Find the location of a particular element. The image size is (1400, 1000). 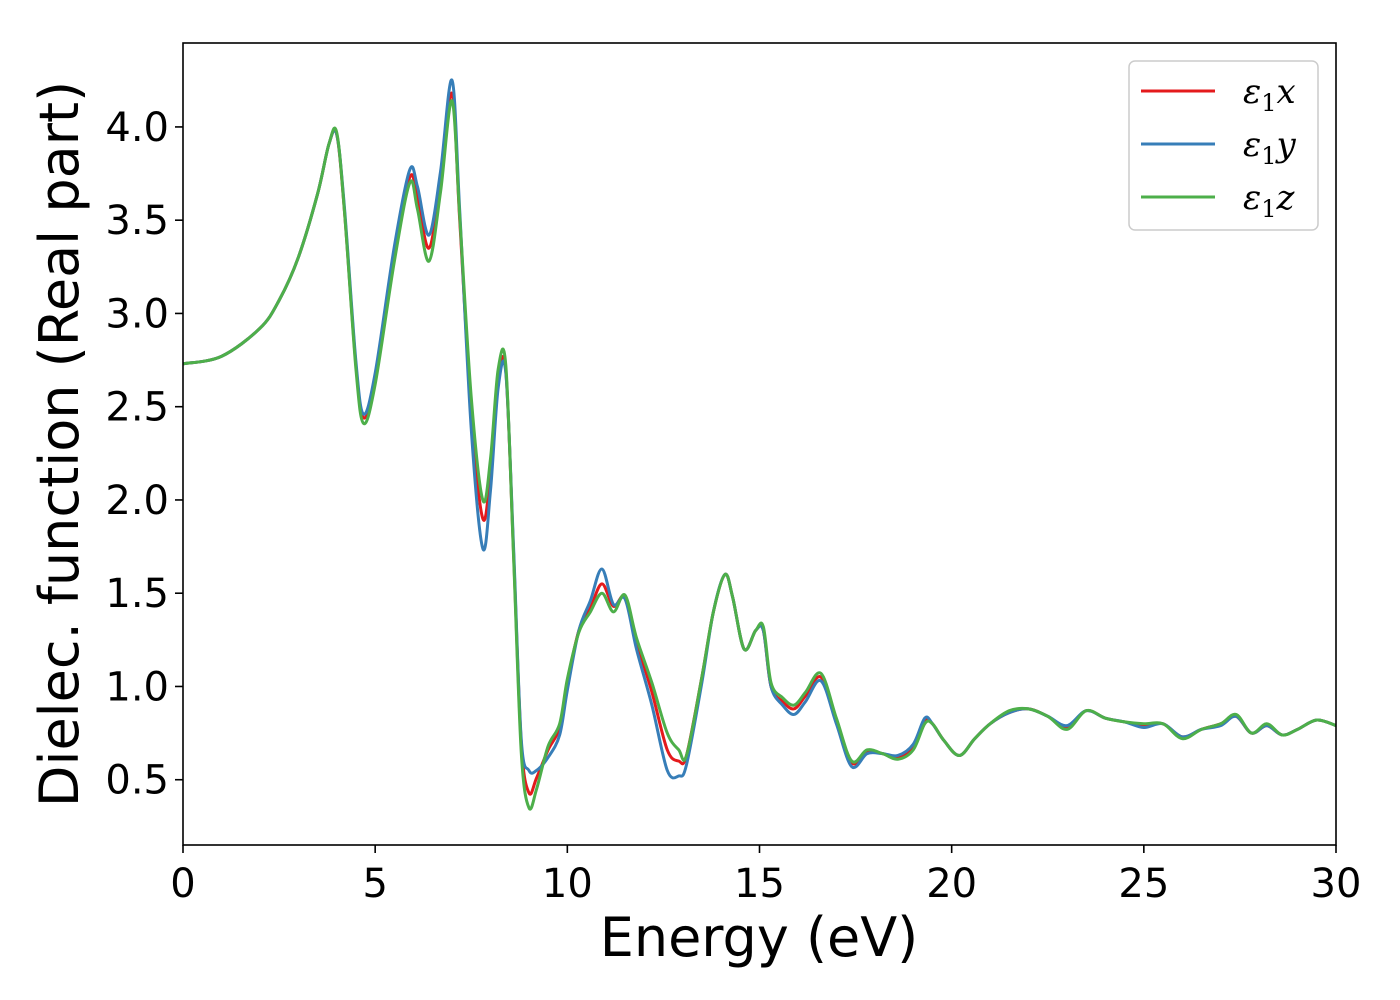

legend-variable: z is located at coordinates (1286, 198).